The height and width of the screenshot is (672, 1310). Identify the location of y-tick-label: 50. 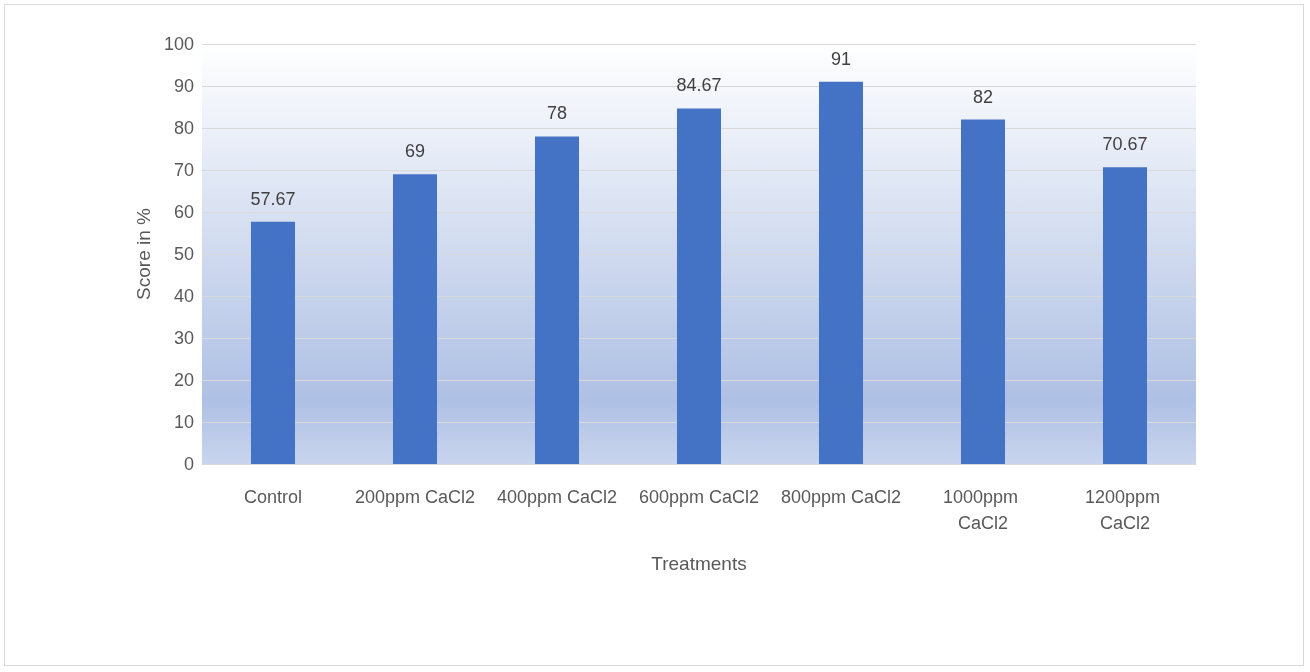
(183, 254).